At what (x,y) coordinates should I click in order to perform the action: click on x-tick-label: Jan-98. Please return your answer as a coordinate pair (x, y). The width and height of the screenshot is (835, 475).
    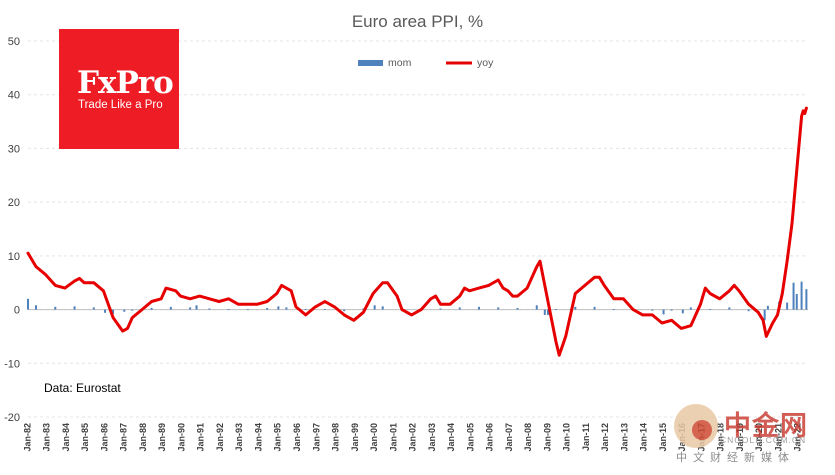
    Looking at the image, I should click on (336, 437).